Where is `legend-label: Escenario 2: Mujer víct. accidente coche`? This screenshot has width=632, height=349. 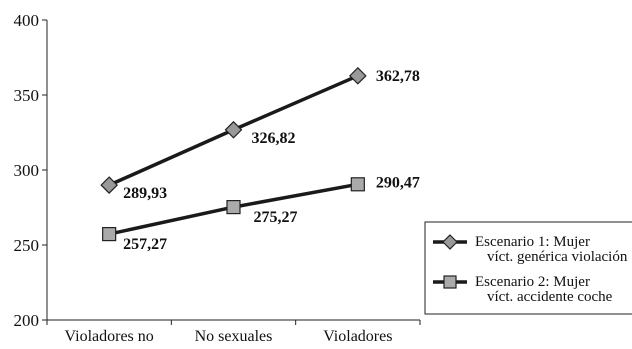 legend-label: Escenario 2: Mujer víct. accidente coche is located at coordinates (544, 289).